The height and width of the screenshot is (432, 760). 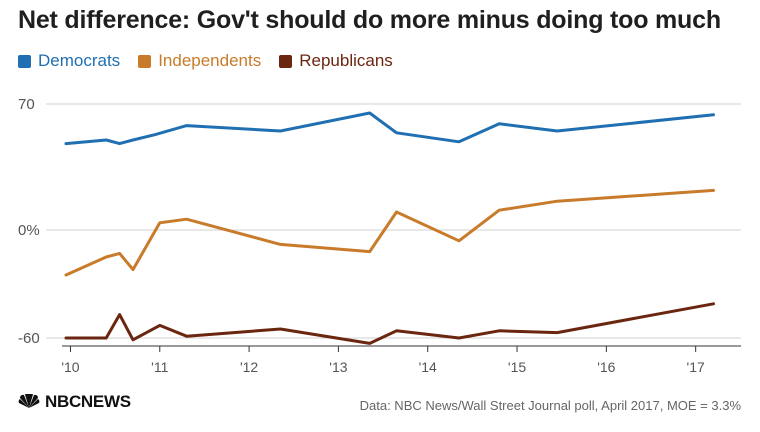 What do you see at coordinates (70, 367) in the screenshot?
I see `x-tick-label: '10` at bounding box center [70, 367].